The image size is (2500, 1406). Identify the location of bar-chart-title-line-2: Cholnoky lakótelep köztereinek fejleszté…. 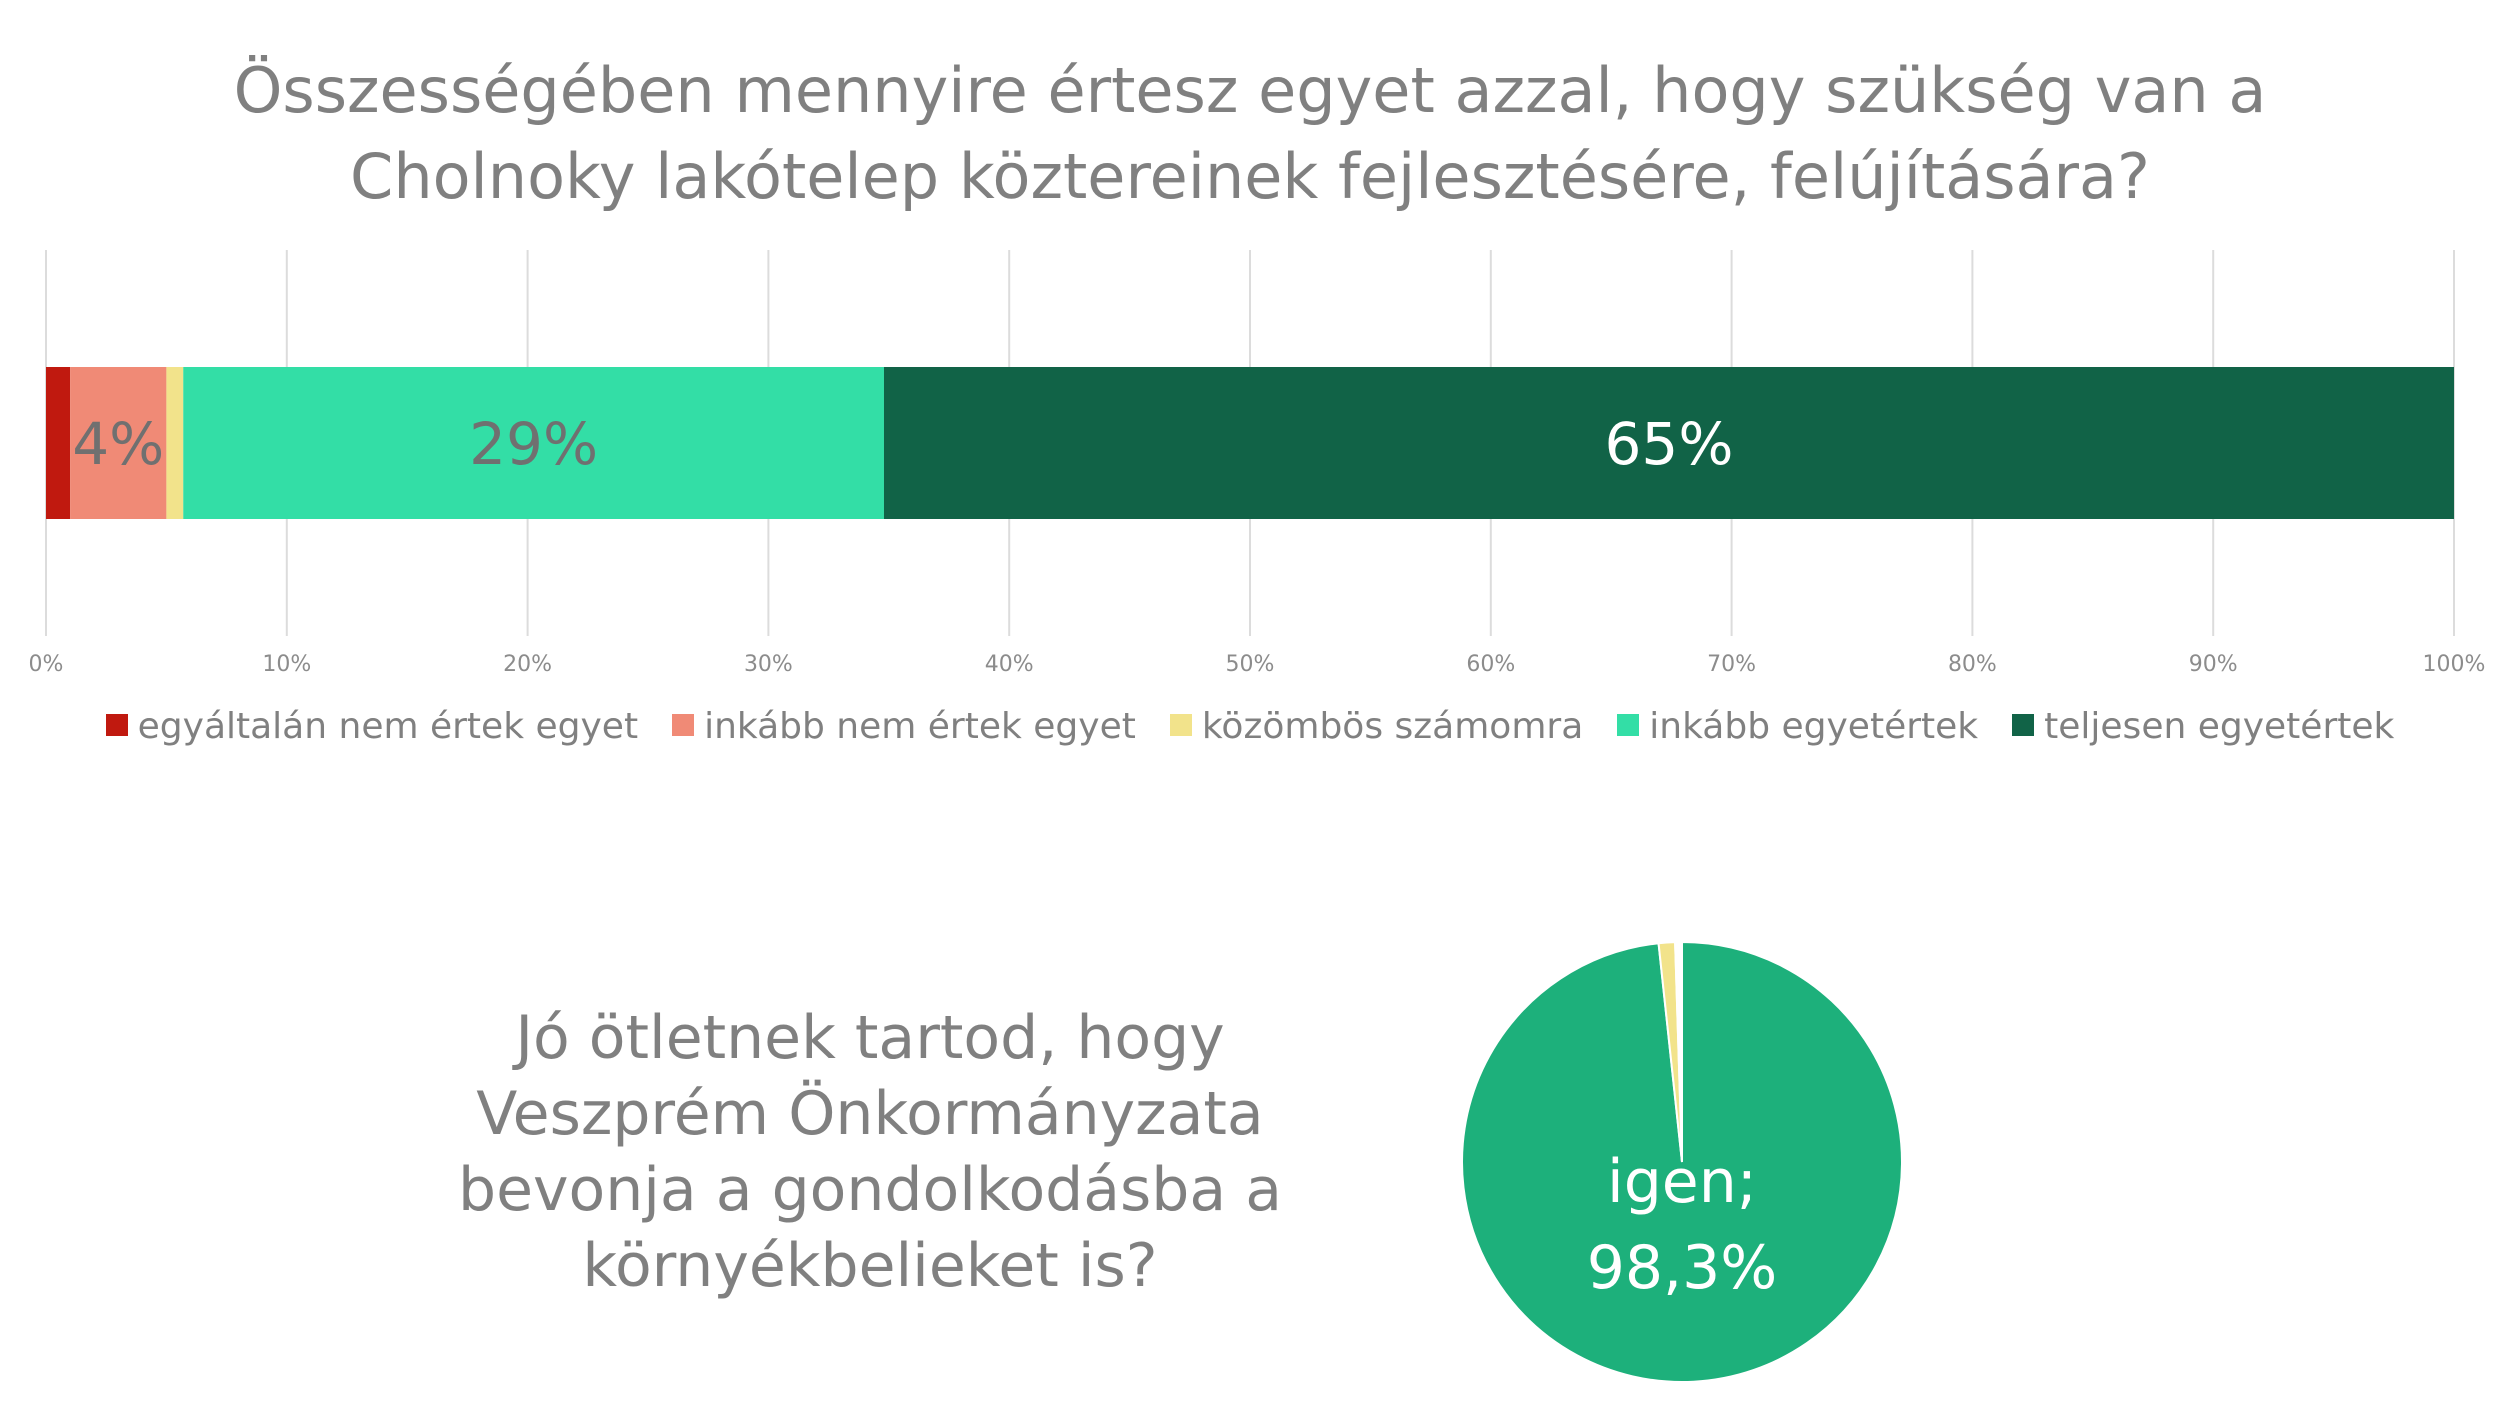
(1250, 176).